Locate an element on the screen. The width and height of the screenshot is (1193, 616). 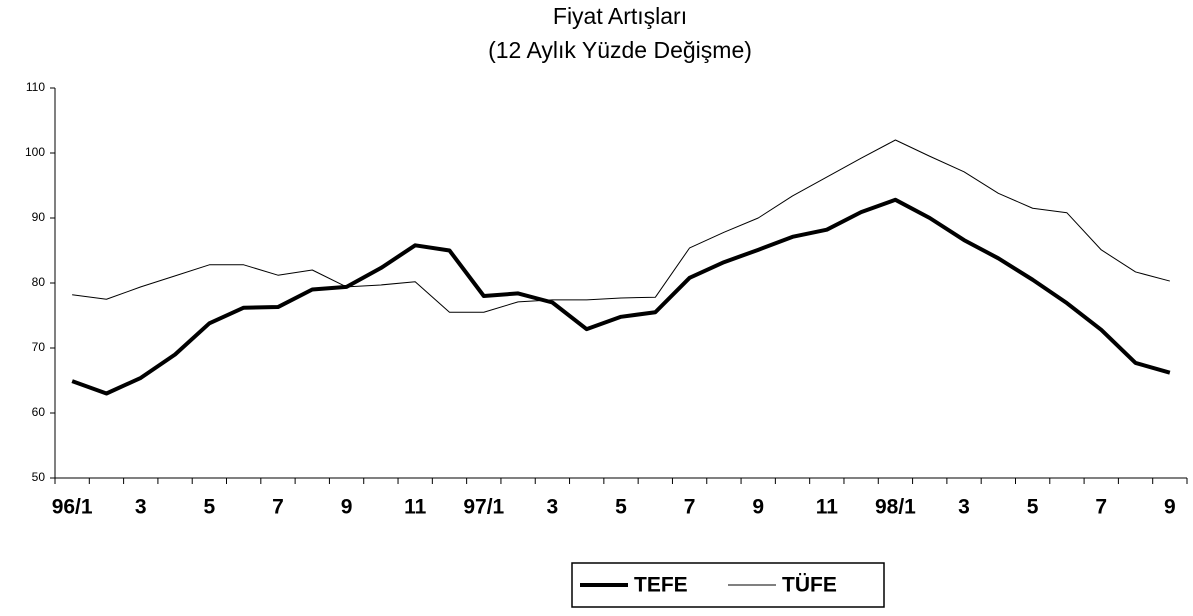
y-tick-label: 60 is located at coordinates (39, 412).